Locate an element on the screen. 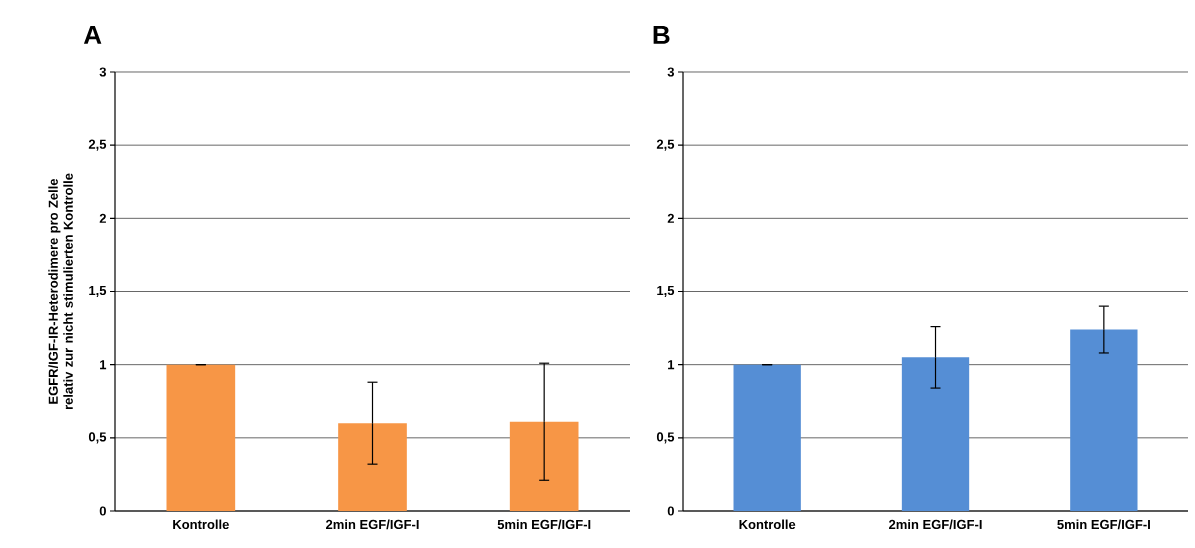  chart-title: A is located at coordinates (92, 34).